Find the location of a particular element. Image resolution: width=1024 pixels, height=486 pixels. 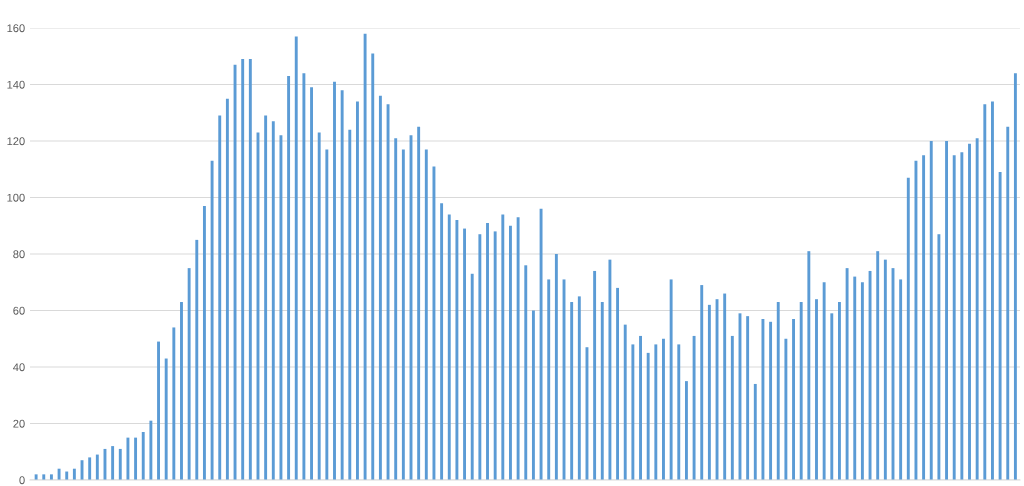

y-tick-label: 140 is located at coordinates (16, 84).